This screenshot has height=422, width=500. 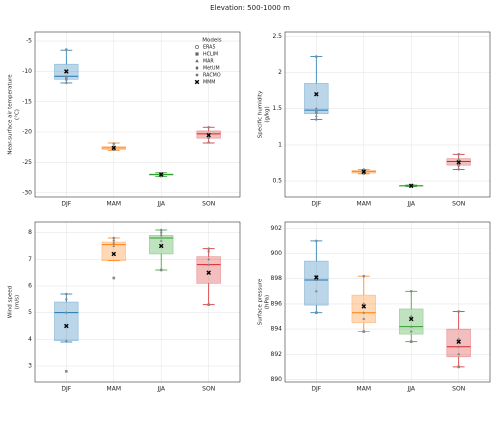 I want to click on y-tick-label: -5, so click(x=29, y=41).